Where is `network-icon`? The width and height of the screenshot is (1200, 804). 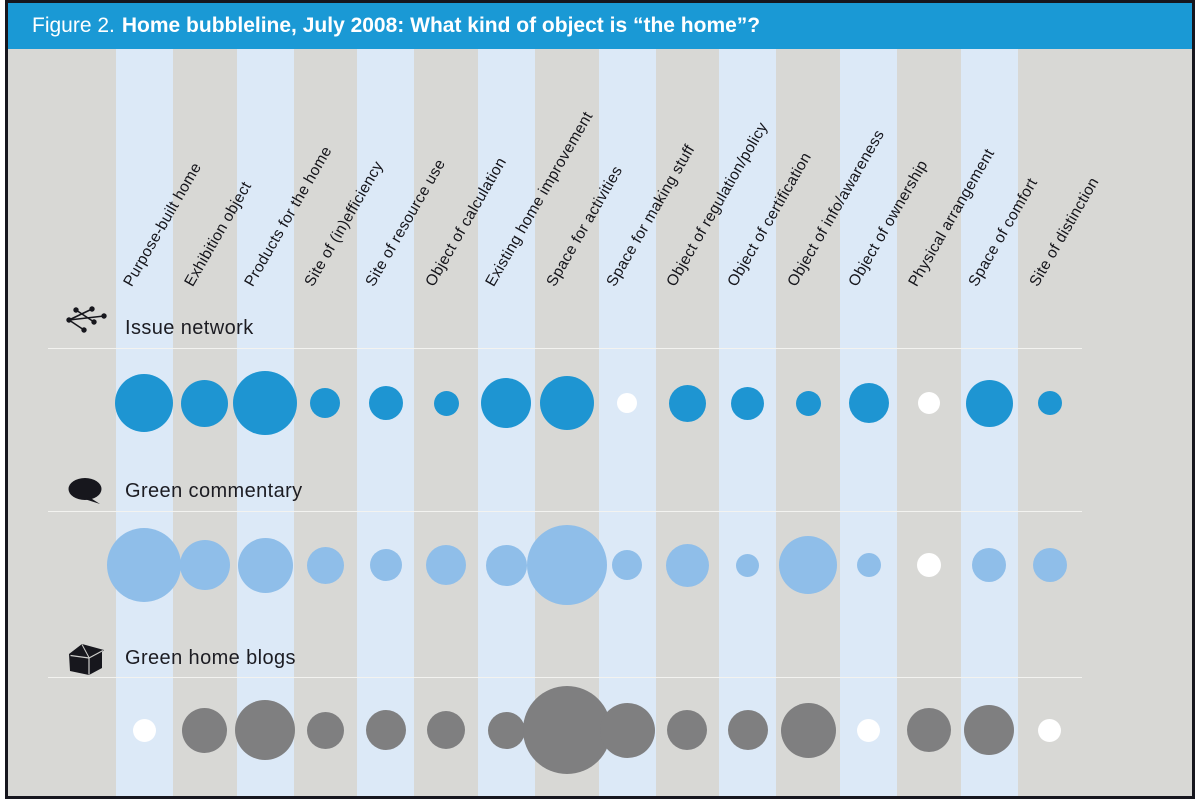
network-icon is located at coordinates (86, 321).